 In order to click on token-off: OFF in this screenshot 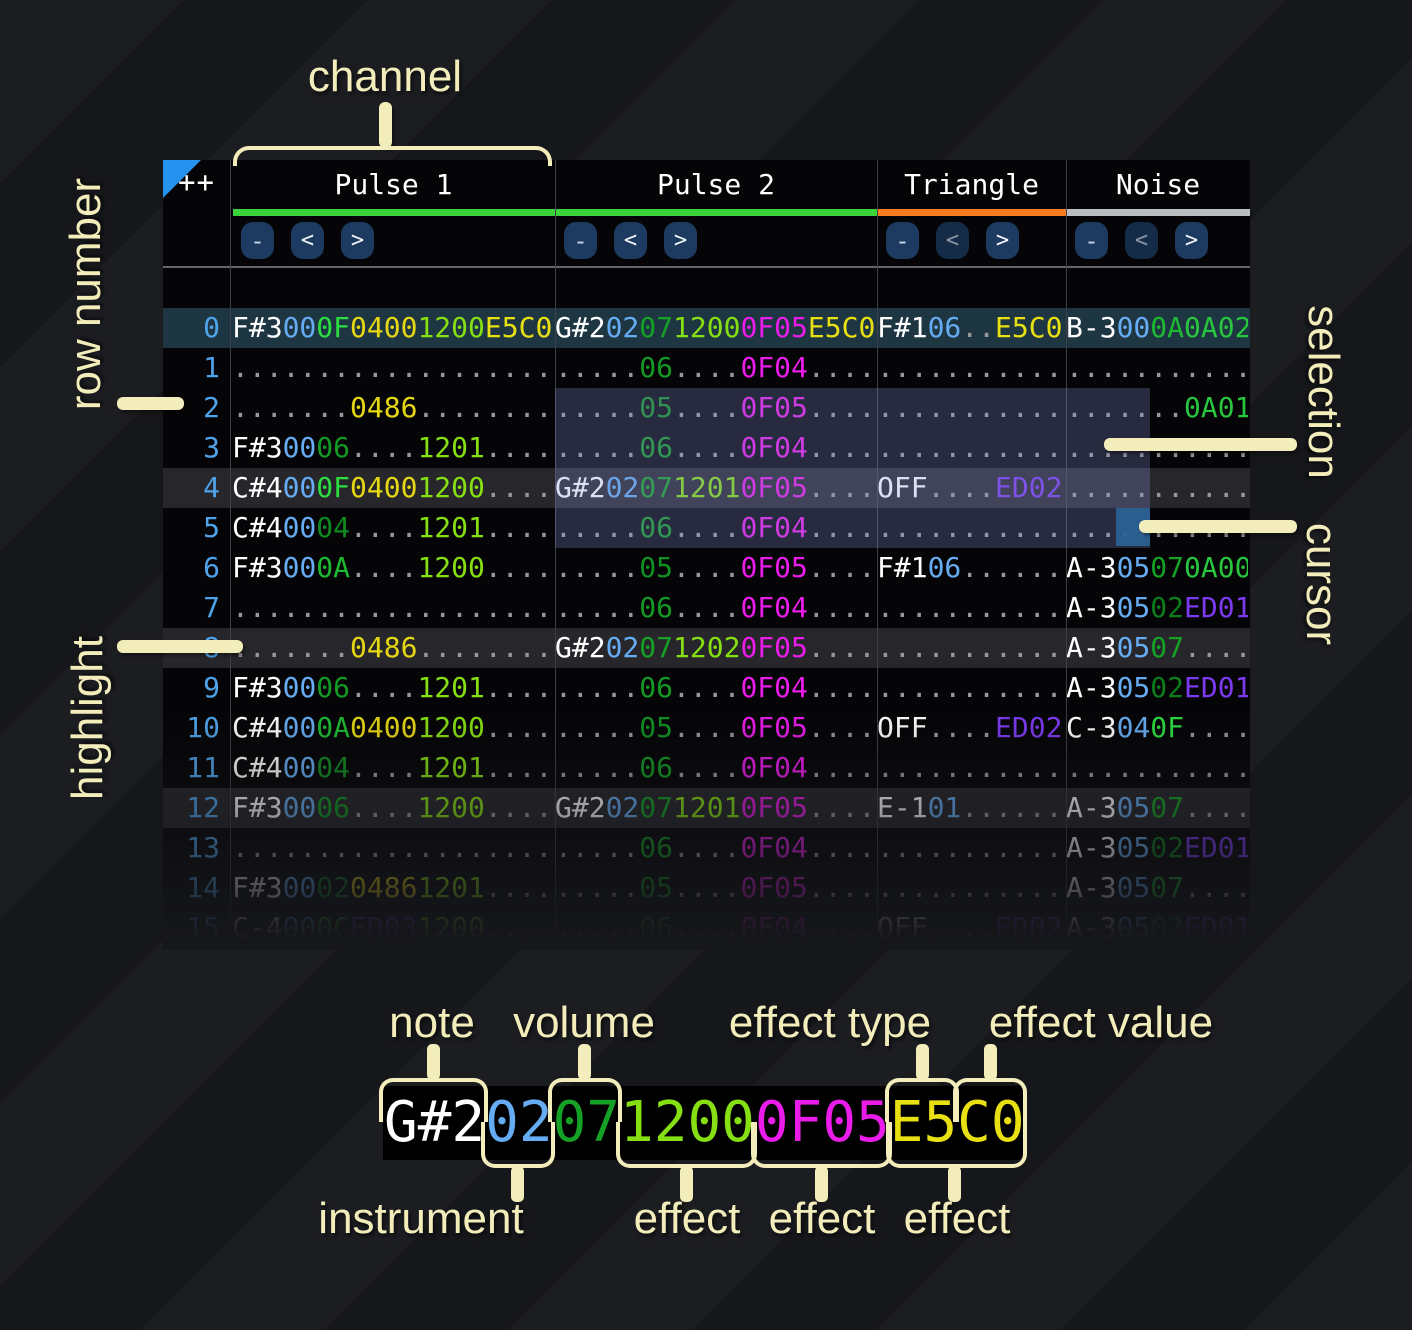, I will do `click(902, 487)`.